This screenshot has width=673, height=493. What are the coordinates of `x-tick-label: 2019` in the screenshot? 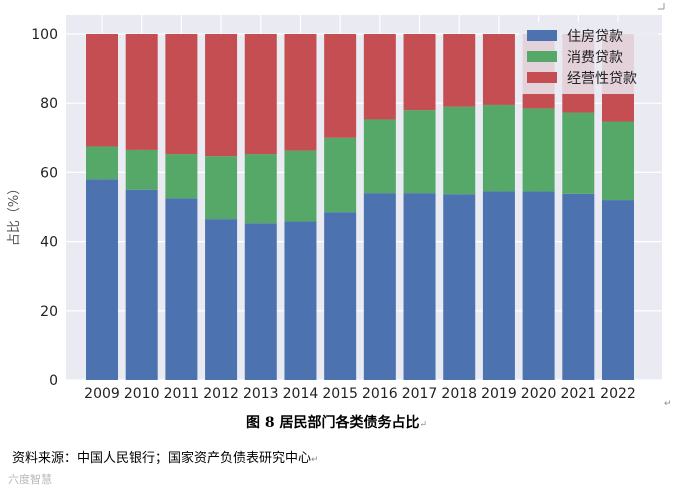 It's located at (499, 394).